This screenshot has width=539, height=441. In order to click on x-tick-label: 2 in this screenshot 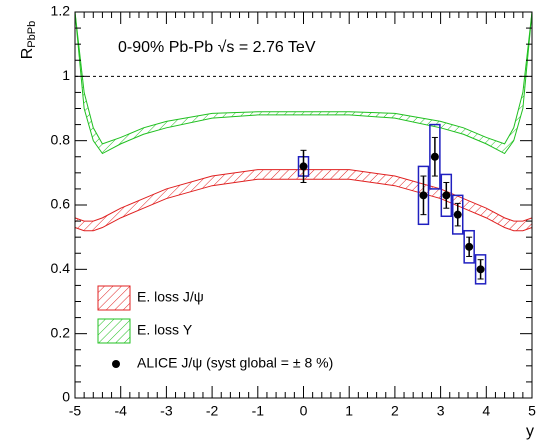, I will do `click(395, 411)`.